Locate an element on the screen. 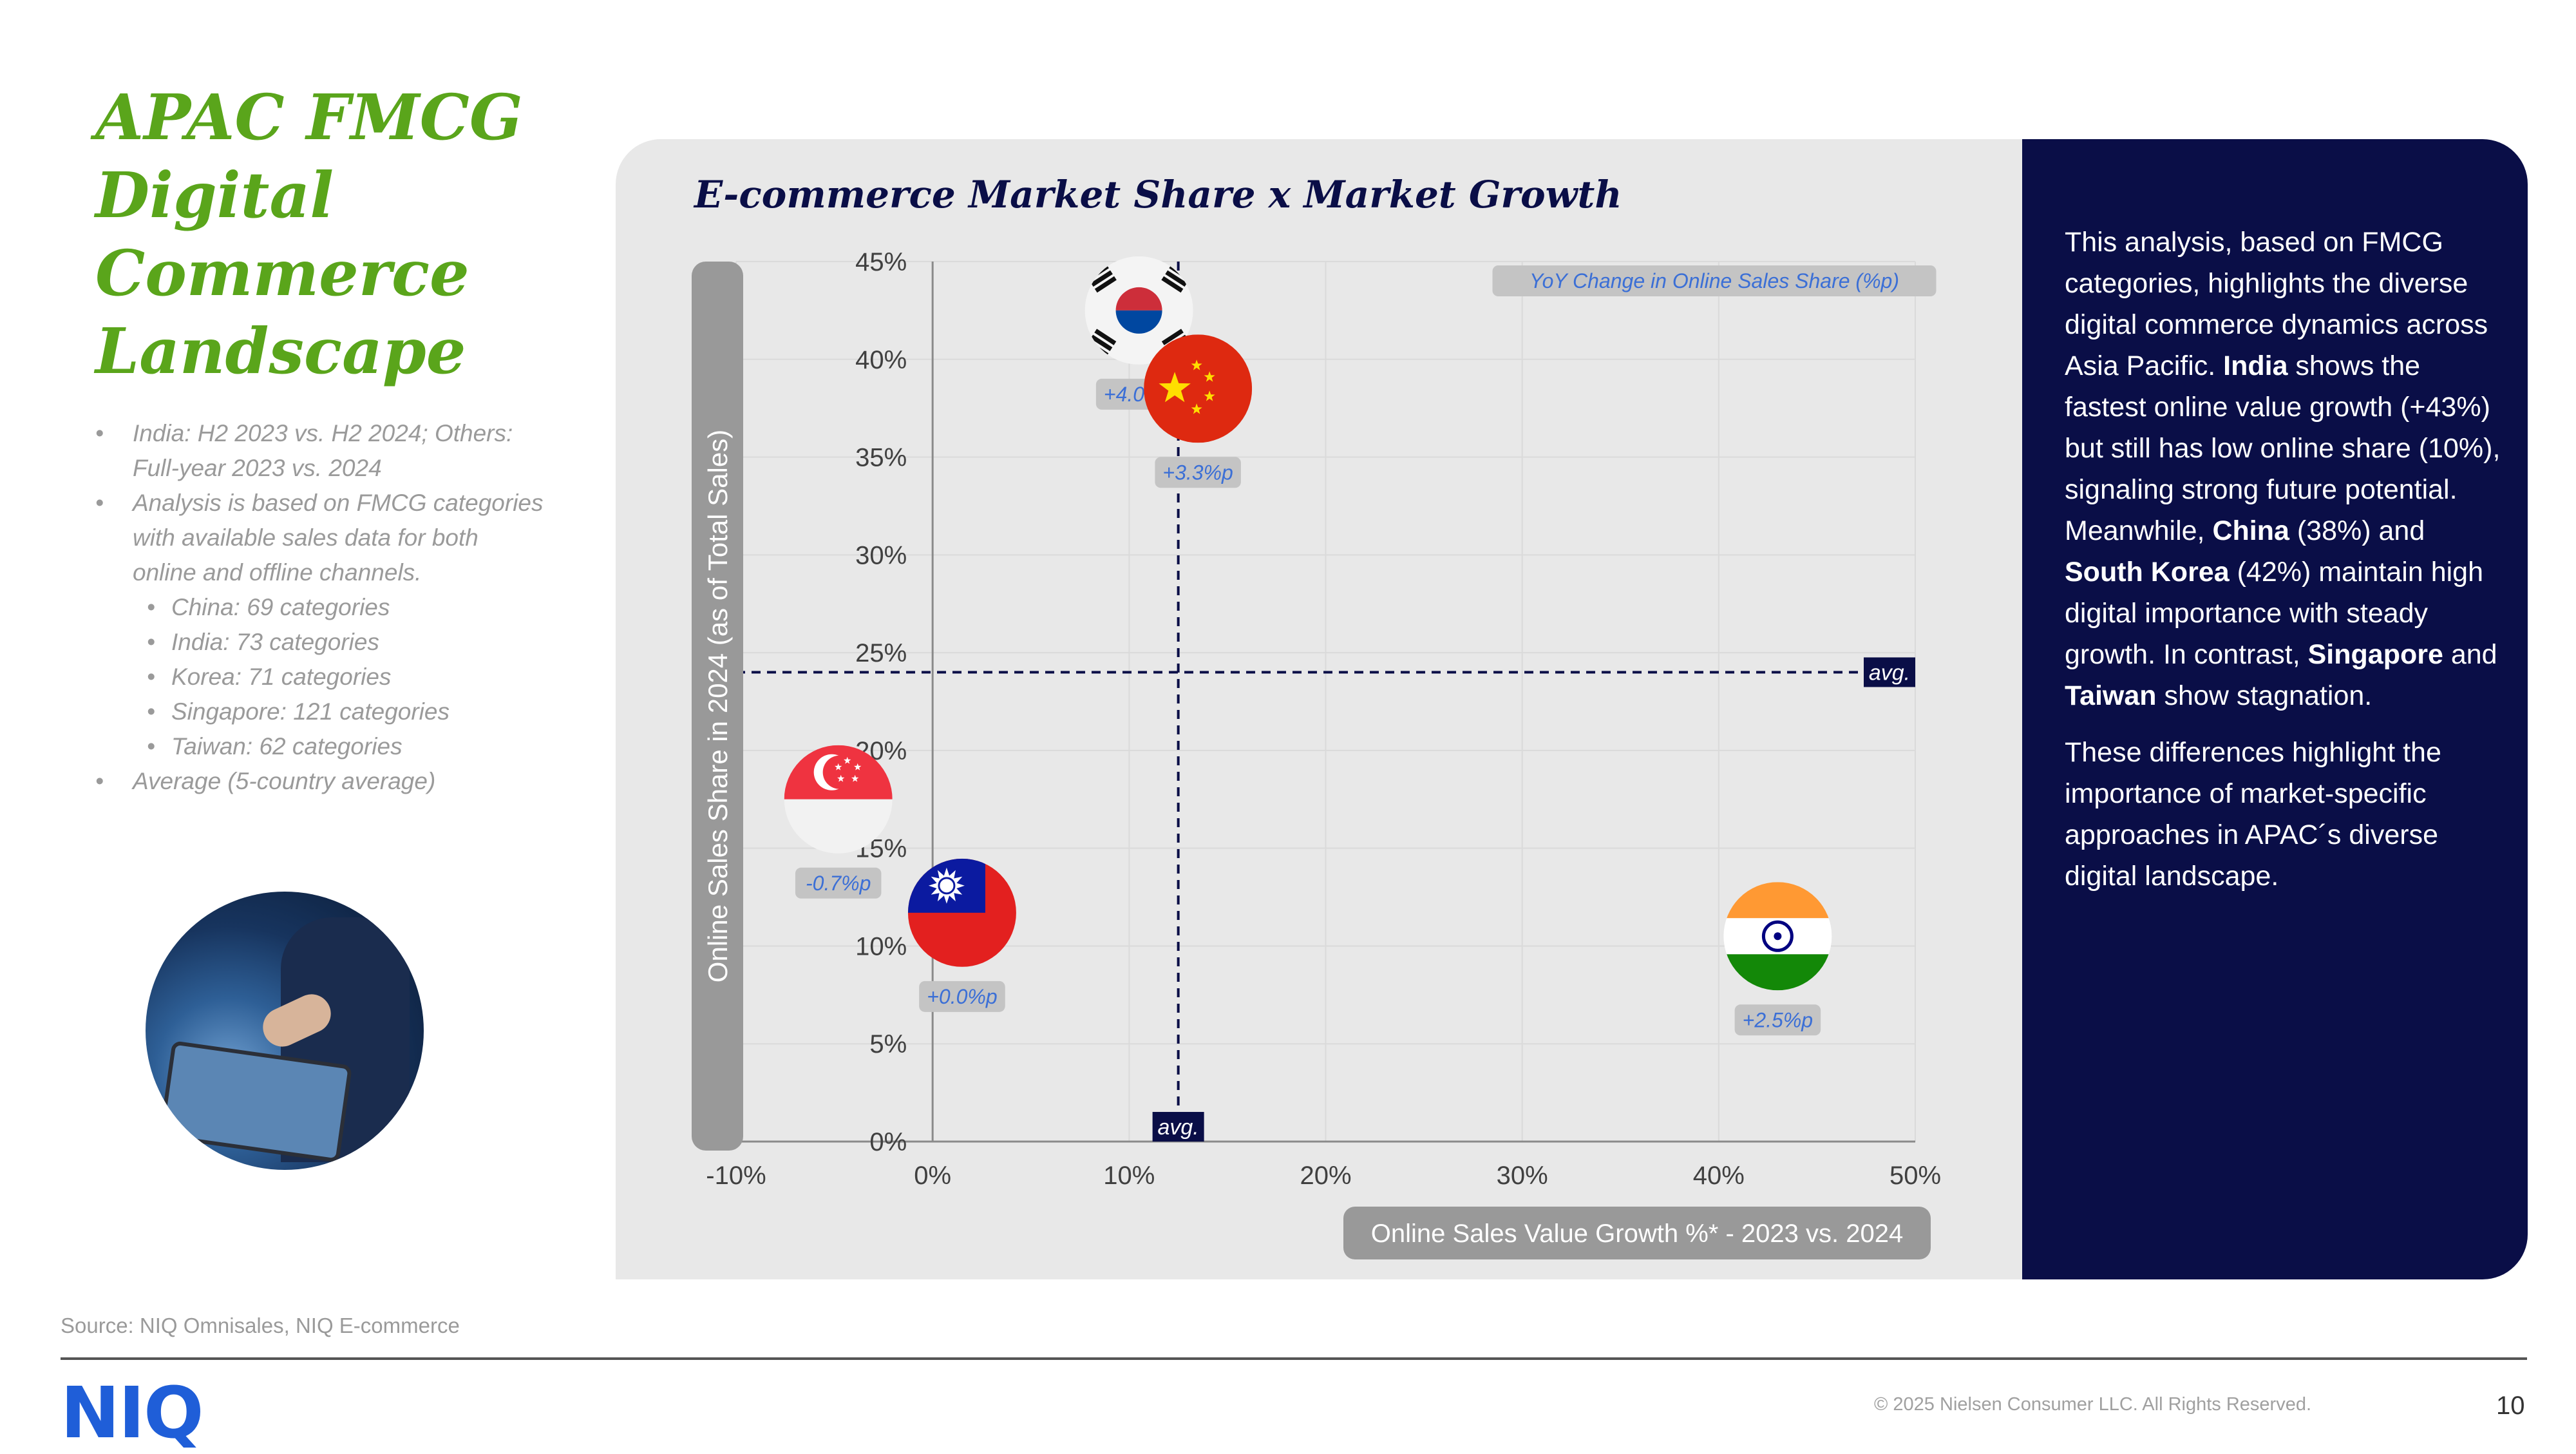 The image size is (2576, 1454). data-label-taiwan: +0.0%p is located at coordinates (962, 996).